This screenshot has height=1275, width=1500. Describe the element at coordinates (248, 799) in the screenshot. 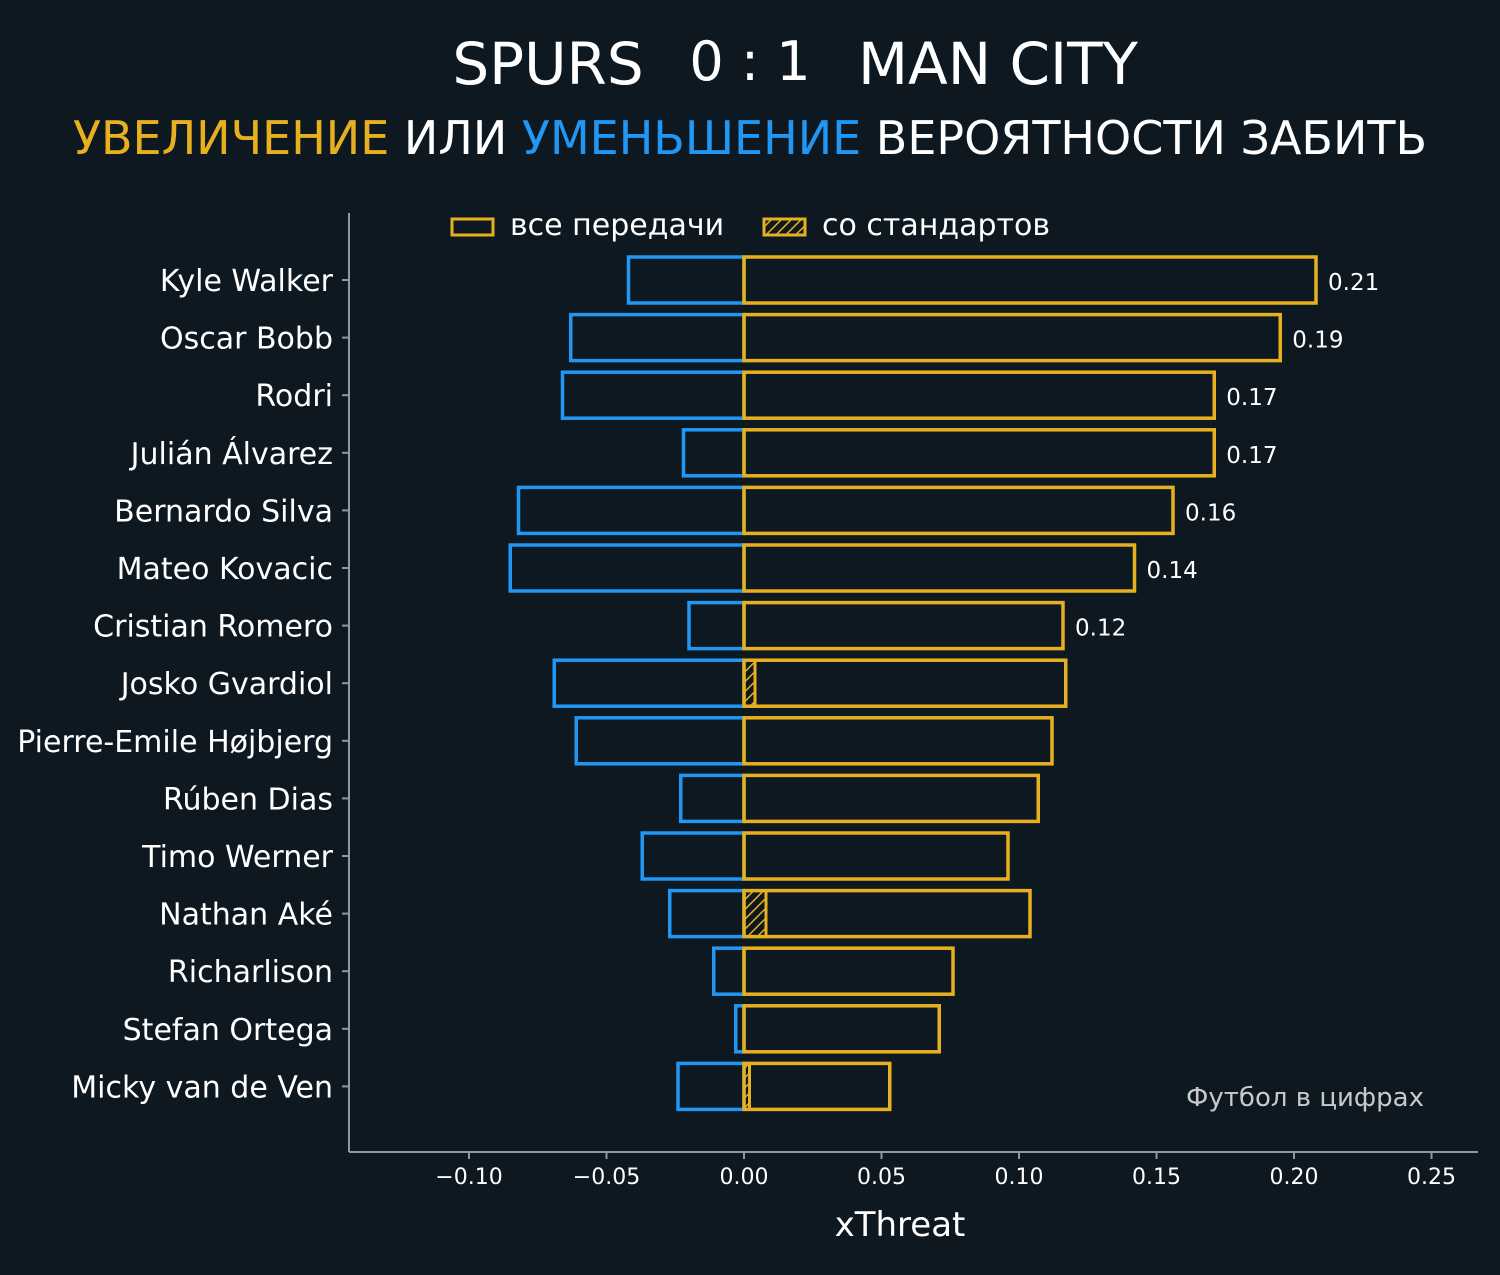

I see `player-name-label: Rúben Dias` at that location.